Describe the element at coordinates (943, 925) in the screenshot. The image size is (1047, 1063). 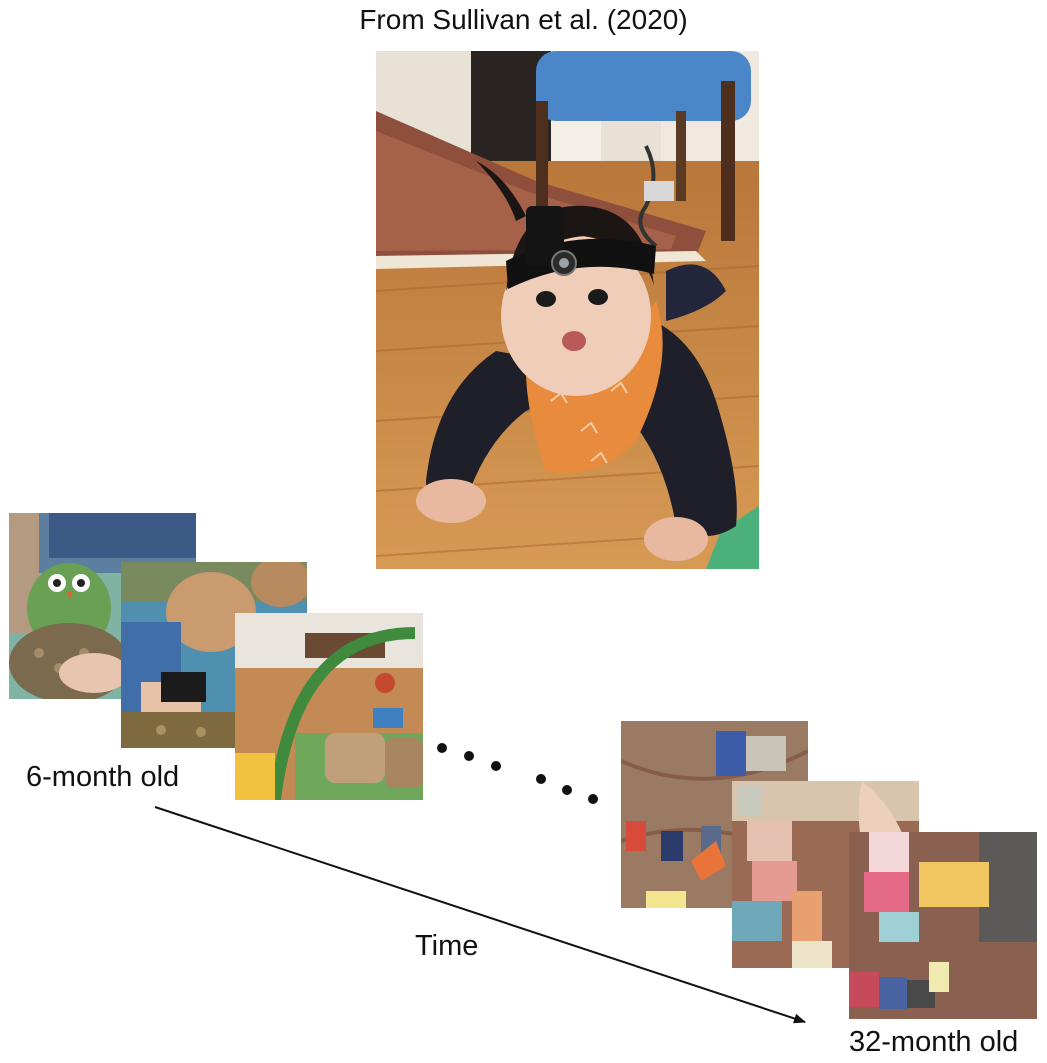
I see `frame-blocks-hand` at that location.